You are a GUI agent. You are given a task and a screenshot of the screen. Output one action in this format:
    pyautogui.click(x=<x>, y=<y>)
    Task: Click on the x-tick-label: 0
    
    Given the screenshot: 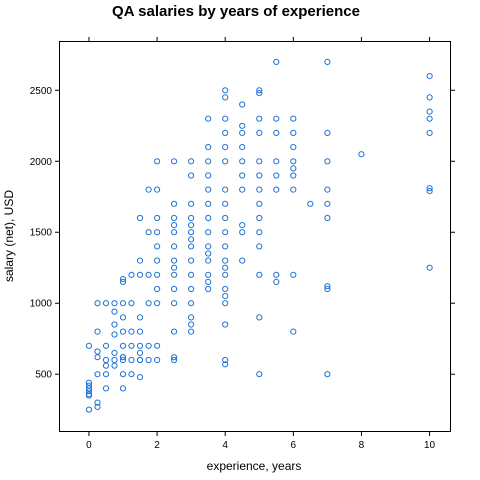 What is the action you would take?
    pyautogui.click(x=89, y=445)
    